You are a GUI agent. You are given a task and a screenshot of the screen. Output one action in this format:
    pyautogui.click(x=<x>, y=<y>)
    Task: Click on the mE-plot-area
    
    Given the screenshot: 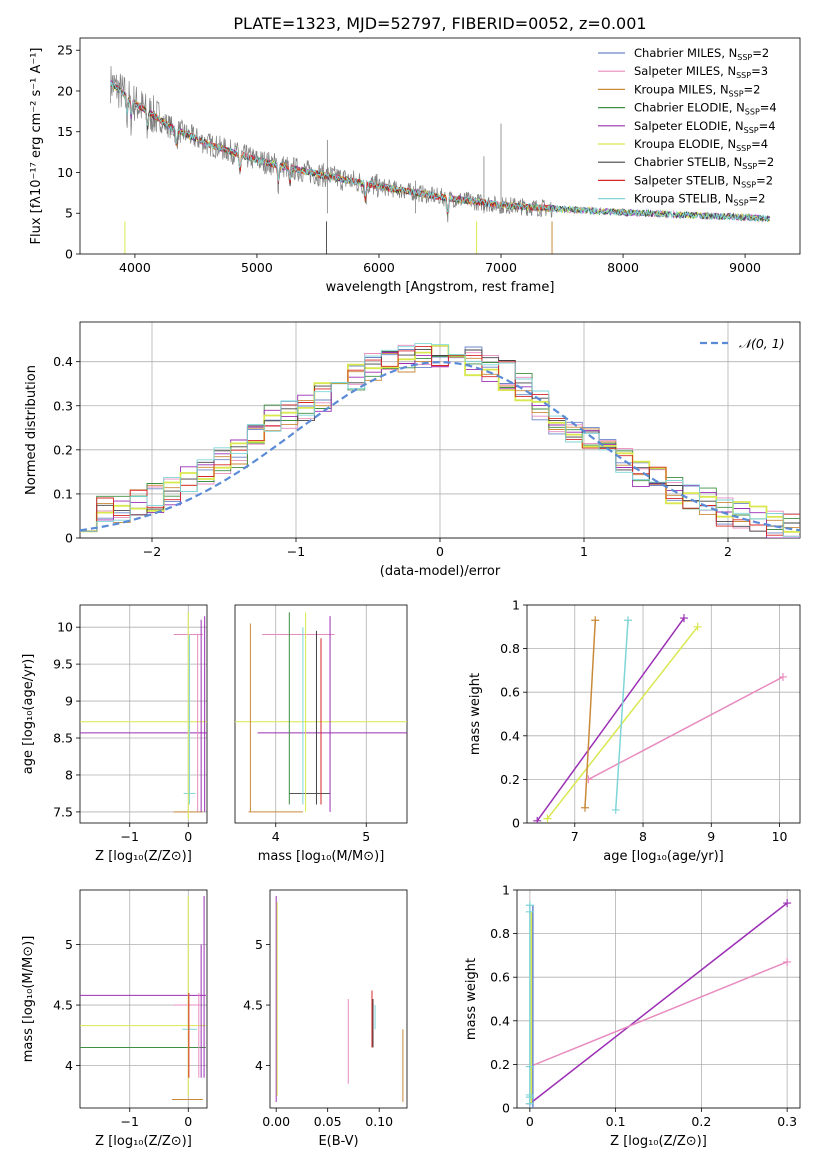 What is the action you would take?
    pyautogui.click(x=339, y=999)
    